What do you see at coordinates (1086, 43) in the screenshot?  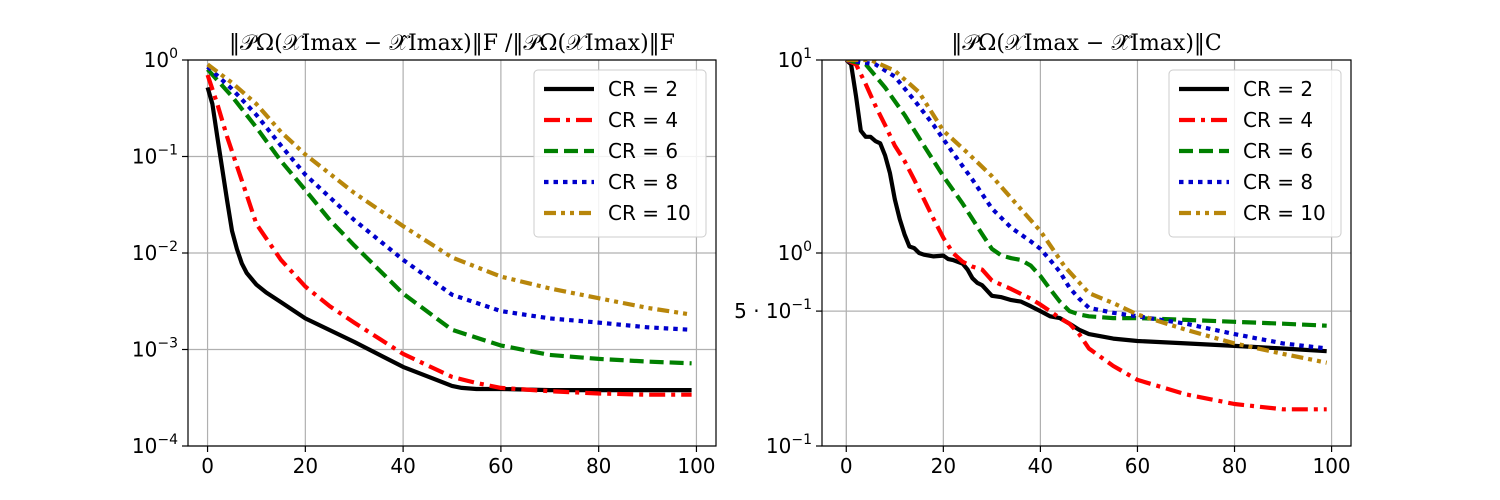 I see `chart-title: ‖𝒫Ω(𝒳Imax − 𝒳̂Imax)‖C` at bounding box center [1086, 43].